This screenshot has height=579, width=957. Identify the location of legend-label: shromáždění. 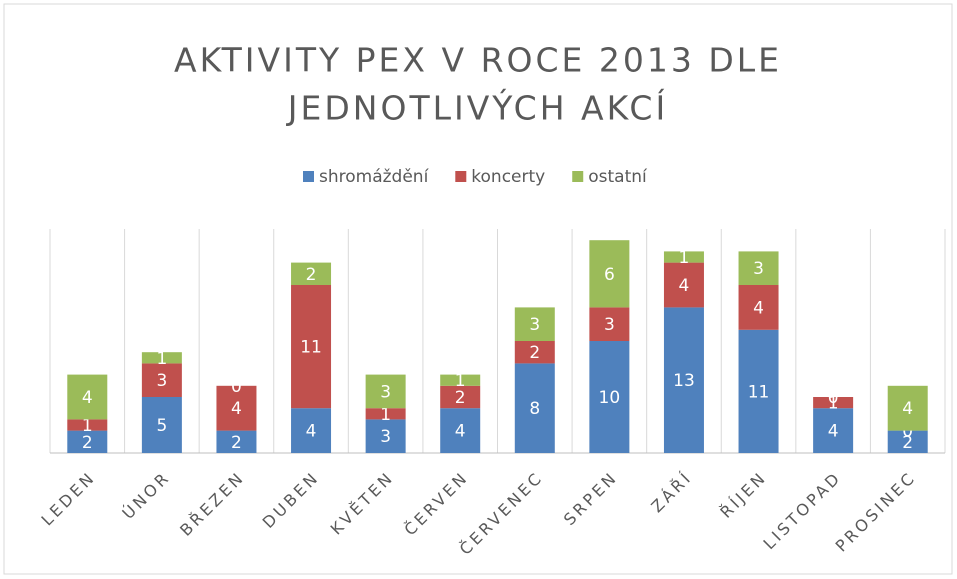
(374, 177).